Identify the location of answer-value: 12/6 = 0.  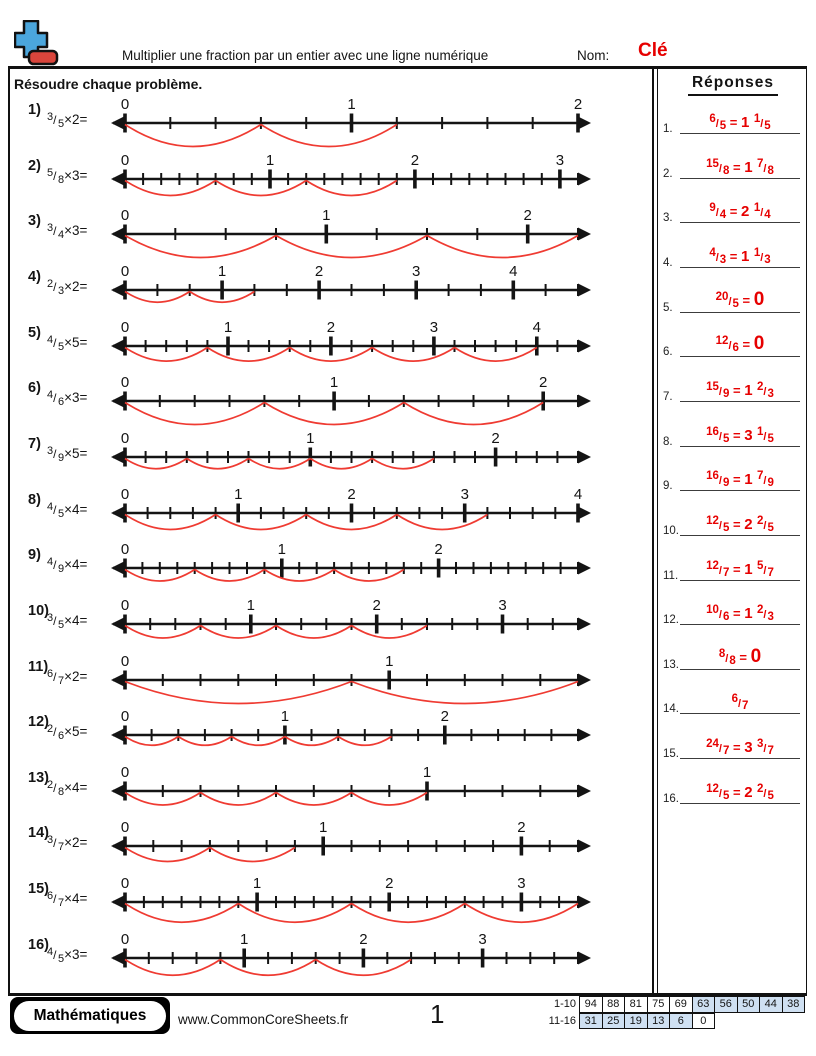
(740, 345).